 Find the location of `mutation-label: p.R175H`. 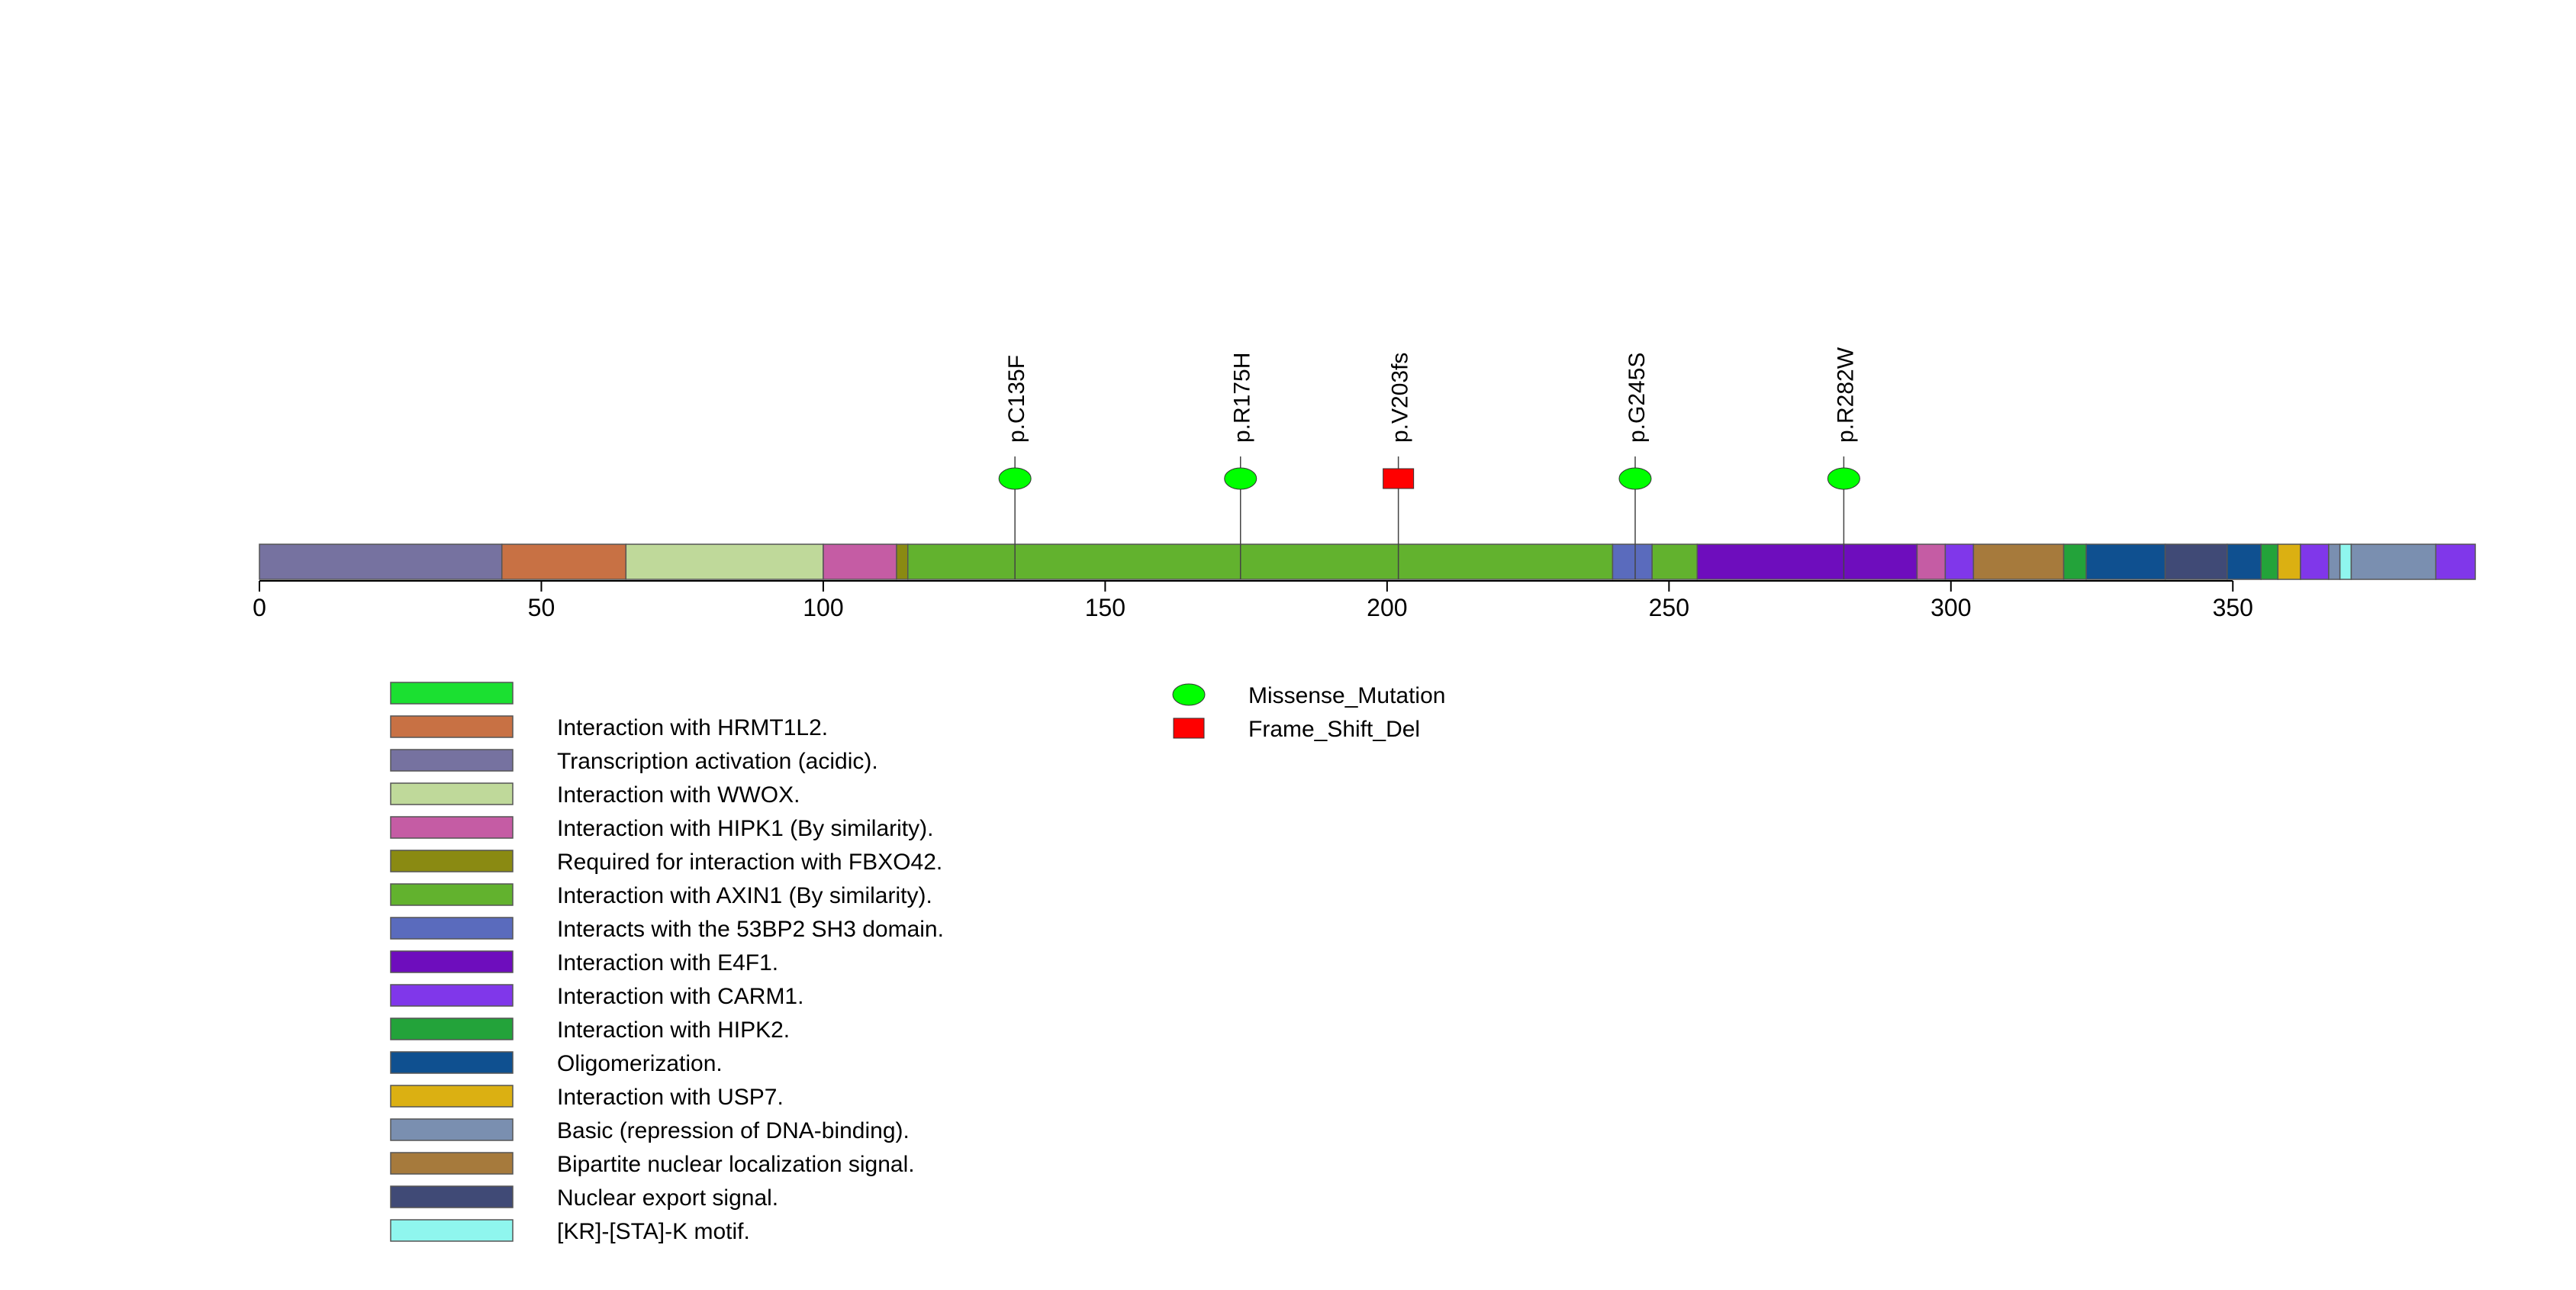

mutation-label: p.R175H is located at coordinates (1242, 398).